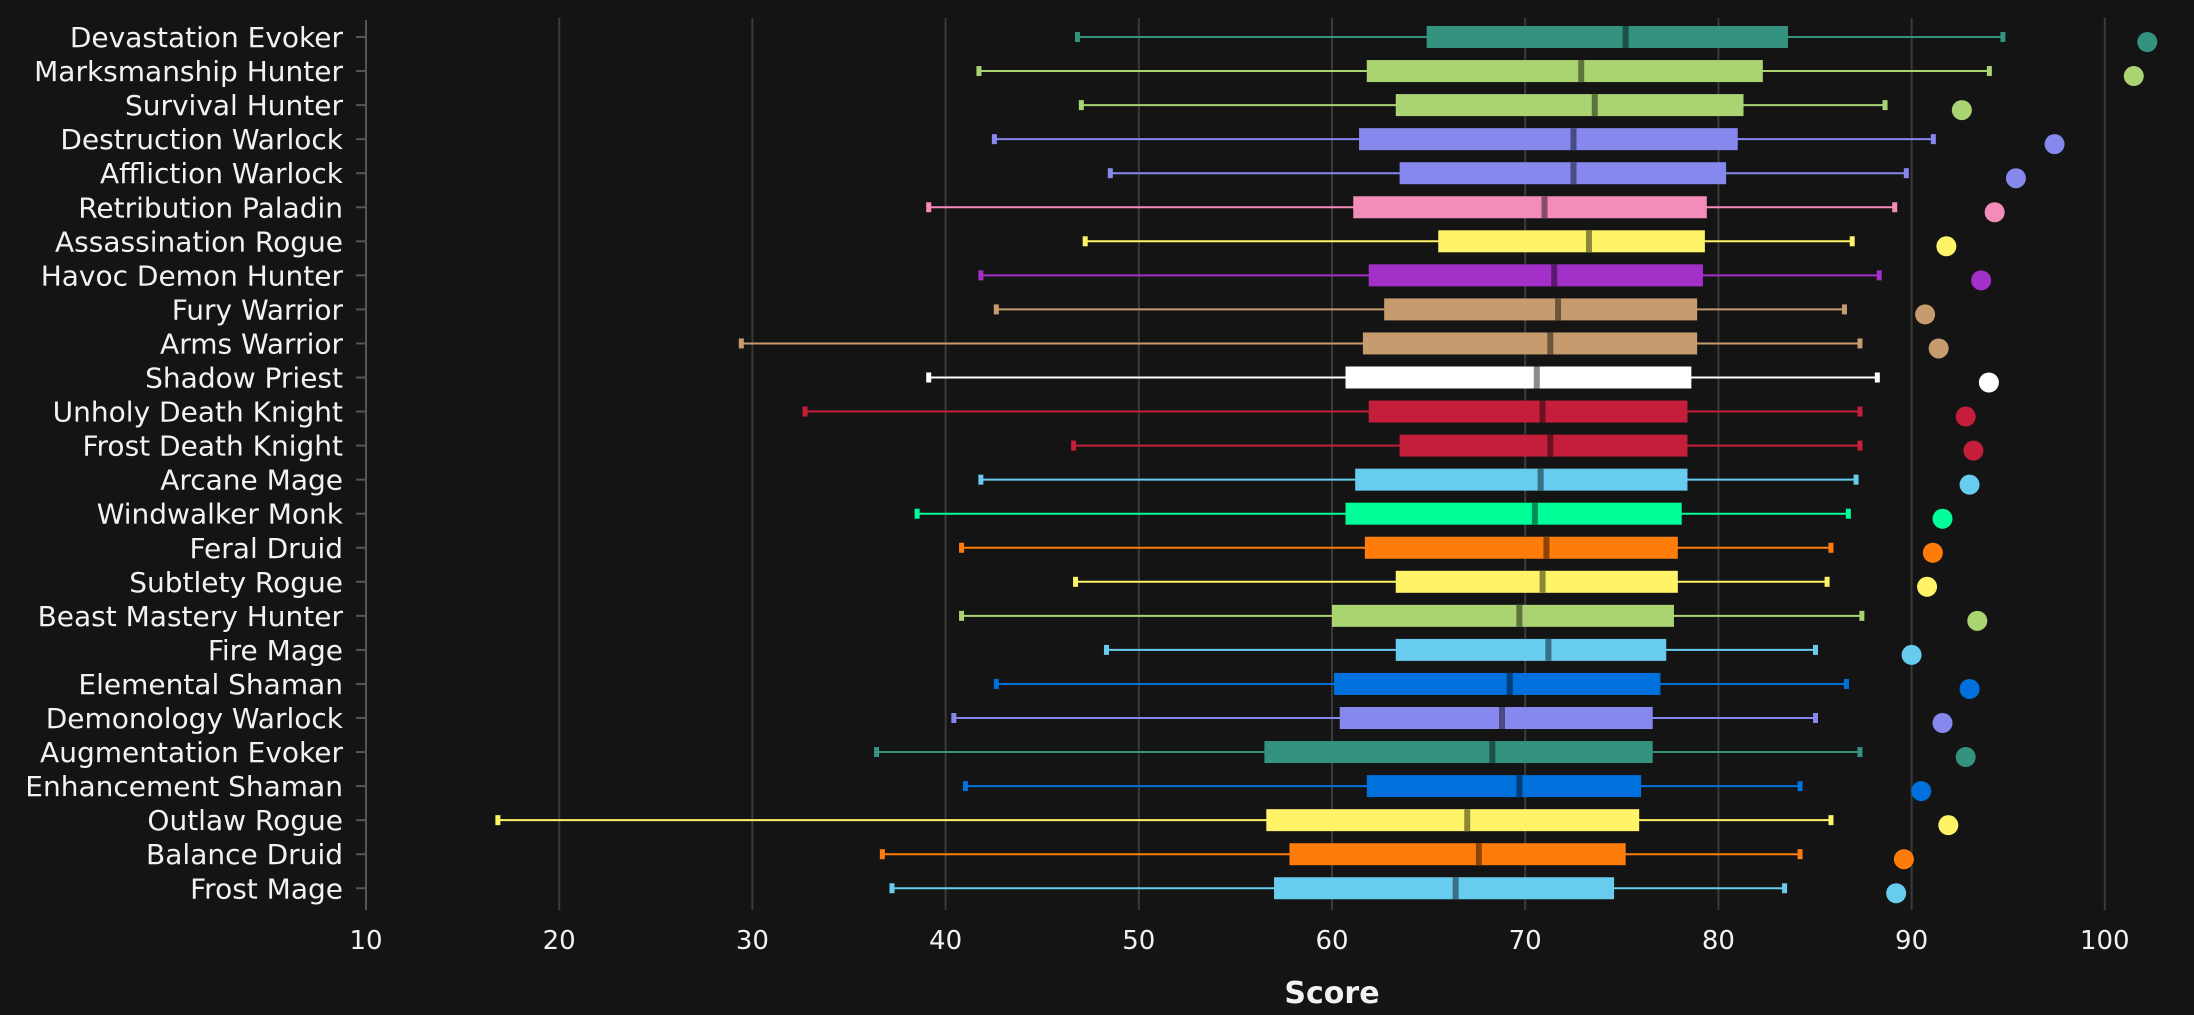  I want to click on y-tick-label: Balance Druid, so click(244, 854).